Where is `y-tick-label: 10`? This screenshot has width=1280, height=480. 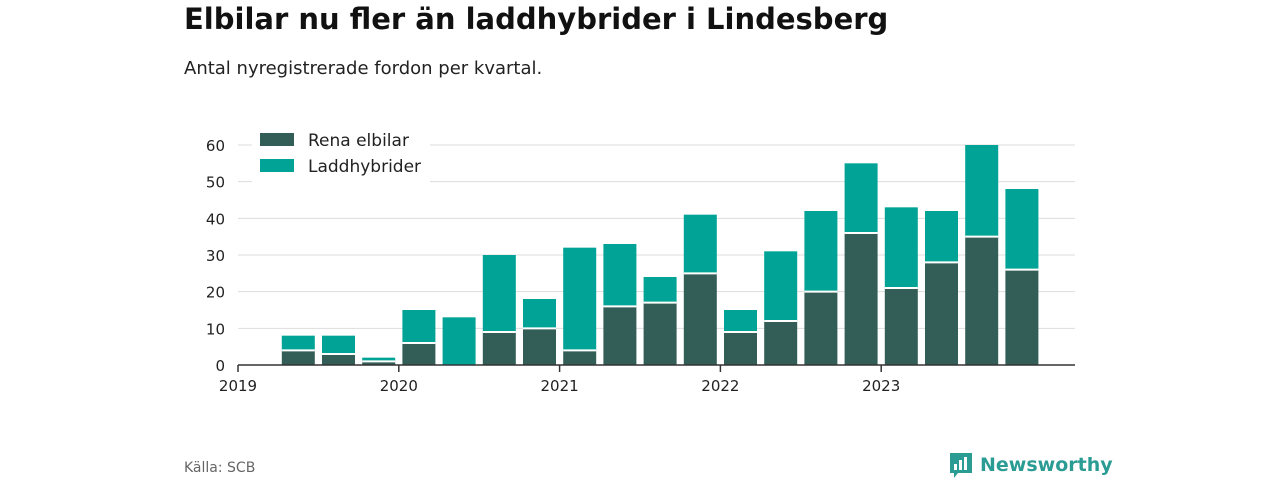
y-tick-label: 10 is located at coordinates (215, 329).